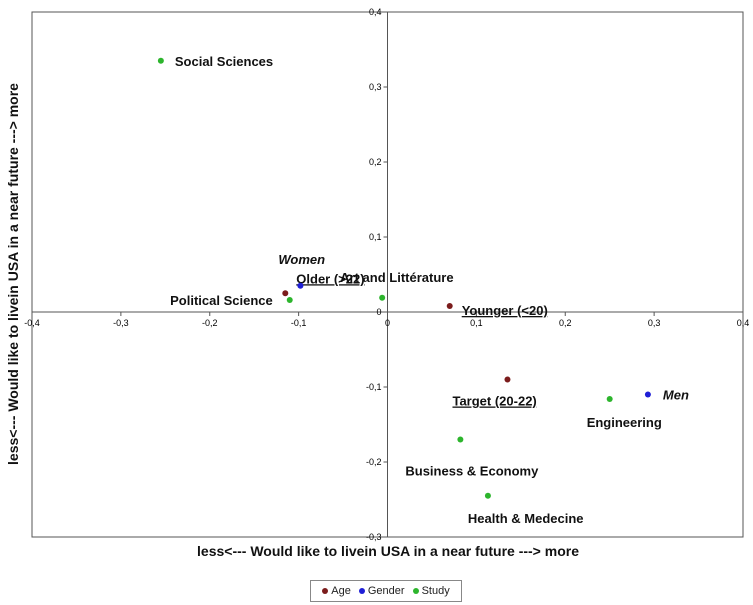 The height and width of the screenshot is (605, 753). Describe the element at coordinates (341, 591) in the screenshot. I see `legend-label: Age` at that location.